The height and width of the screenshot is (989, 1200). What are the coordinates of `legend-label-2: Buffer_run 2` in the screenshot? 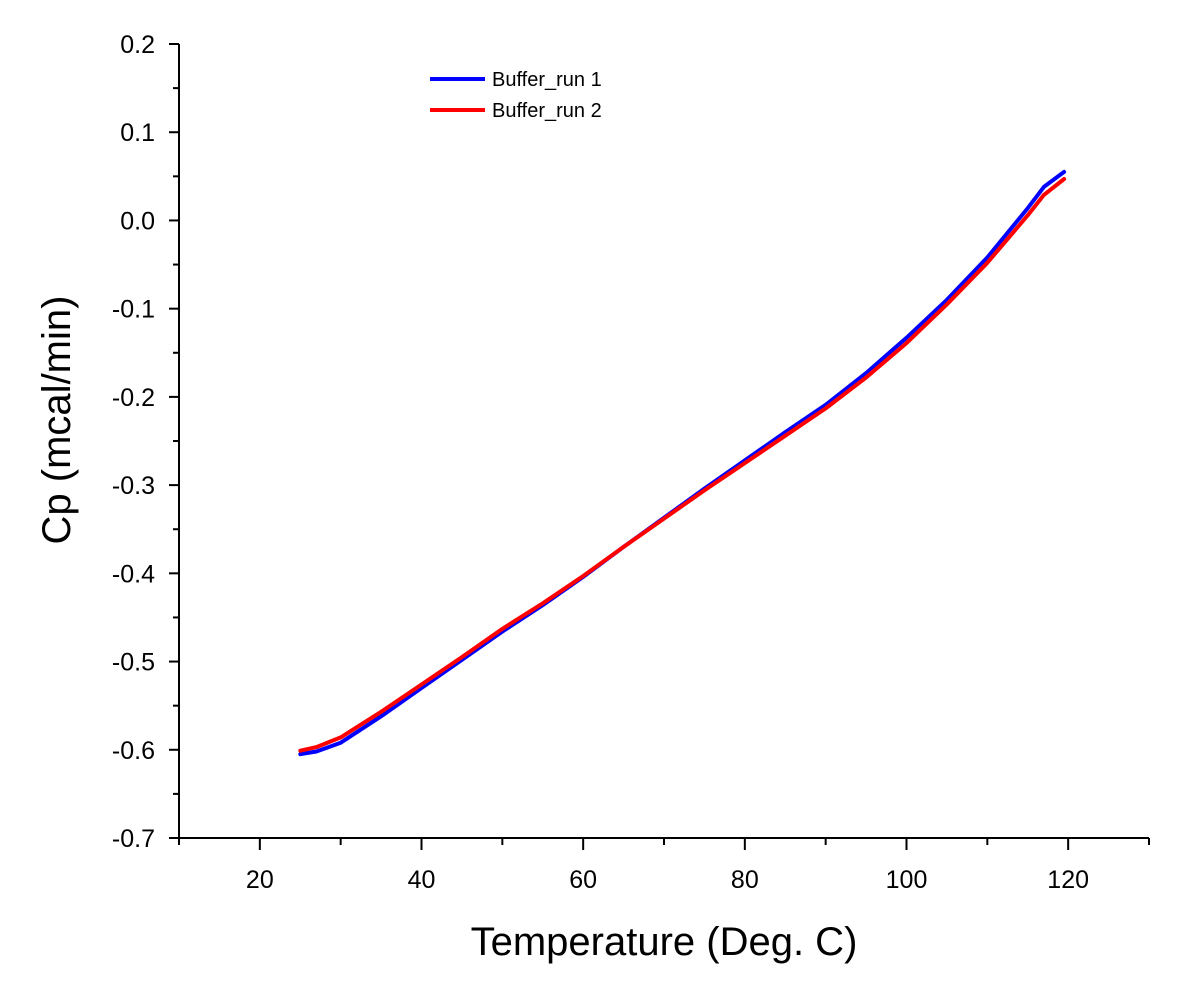 It's located at (547, 111).